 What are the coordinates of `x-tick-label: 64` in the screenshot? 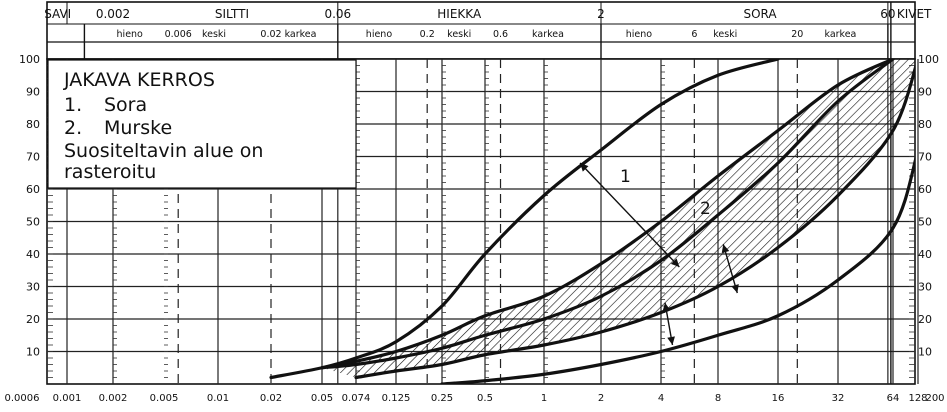 It's located at (893, 398).